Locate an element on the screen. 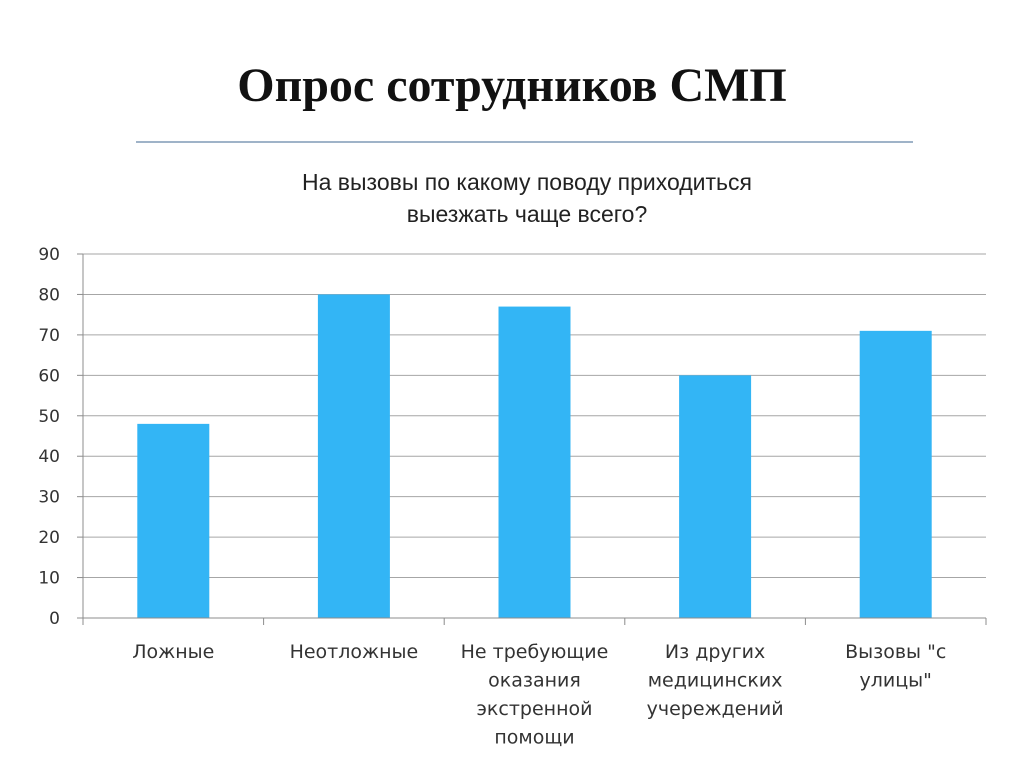 Image resolution: width=1024 pixels, height=767 pixels. y-tick-label: 0 is located at coordinates (54, 619).